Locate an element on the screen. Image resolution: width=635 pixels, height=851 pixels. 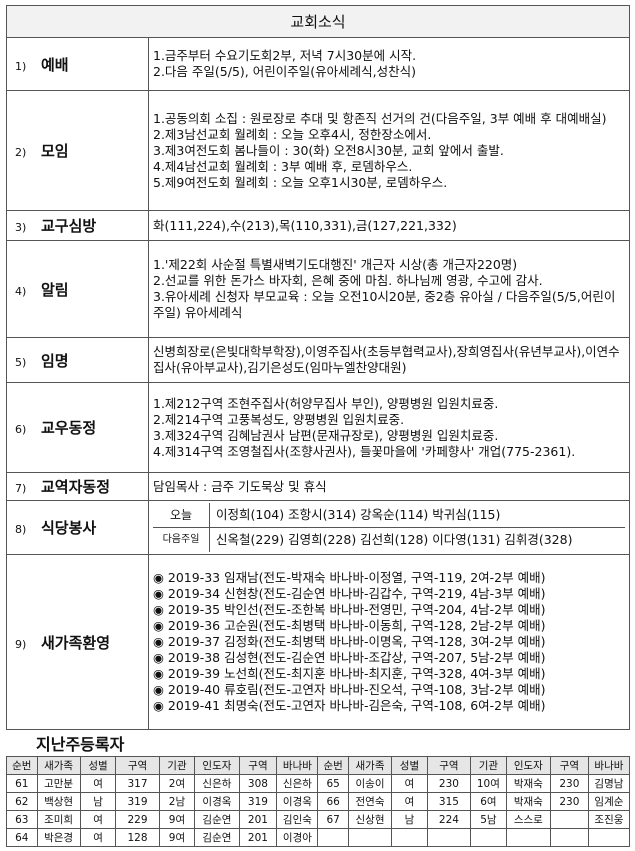
registrant-row: 64 박은경 여 128 9여 김순연 201 이경아 is located at coordinates (318, 837).